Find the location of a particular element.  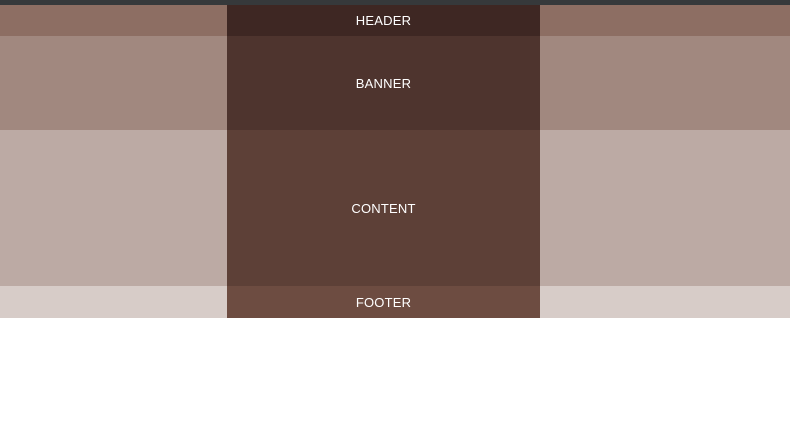

footer-label: FOOTER is located at coordinates (383, 302).